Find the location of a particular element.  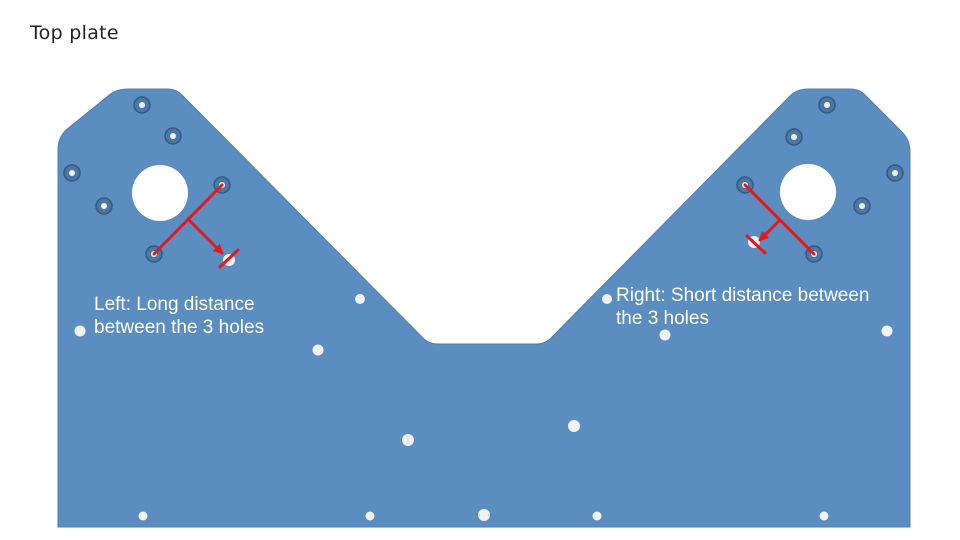

distance-marker-left is located at coordinates (196, 226).